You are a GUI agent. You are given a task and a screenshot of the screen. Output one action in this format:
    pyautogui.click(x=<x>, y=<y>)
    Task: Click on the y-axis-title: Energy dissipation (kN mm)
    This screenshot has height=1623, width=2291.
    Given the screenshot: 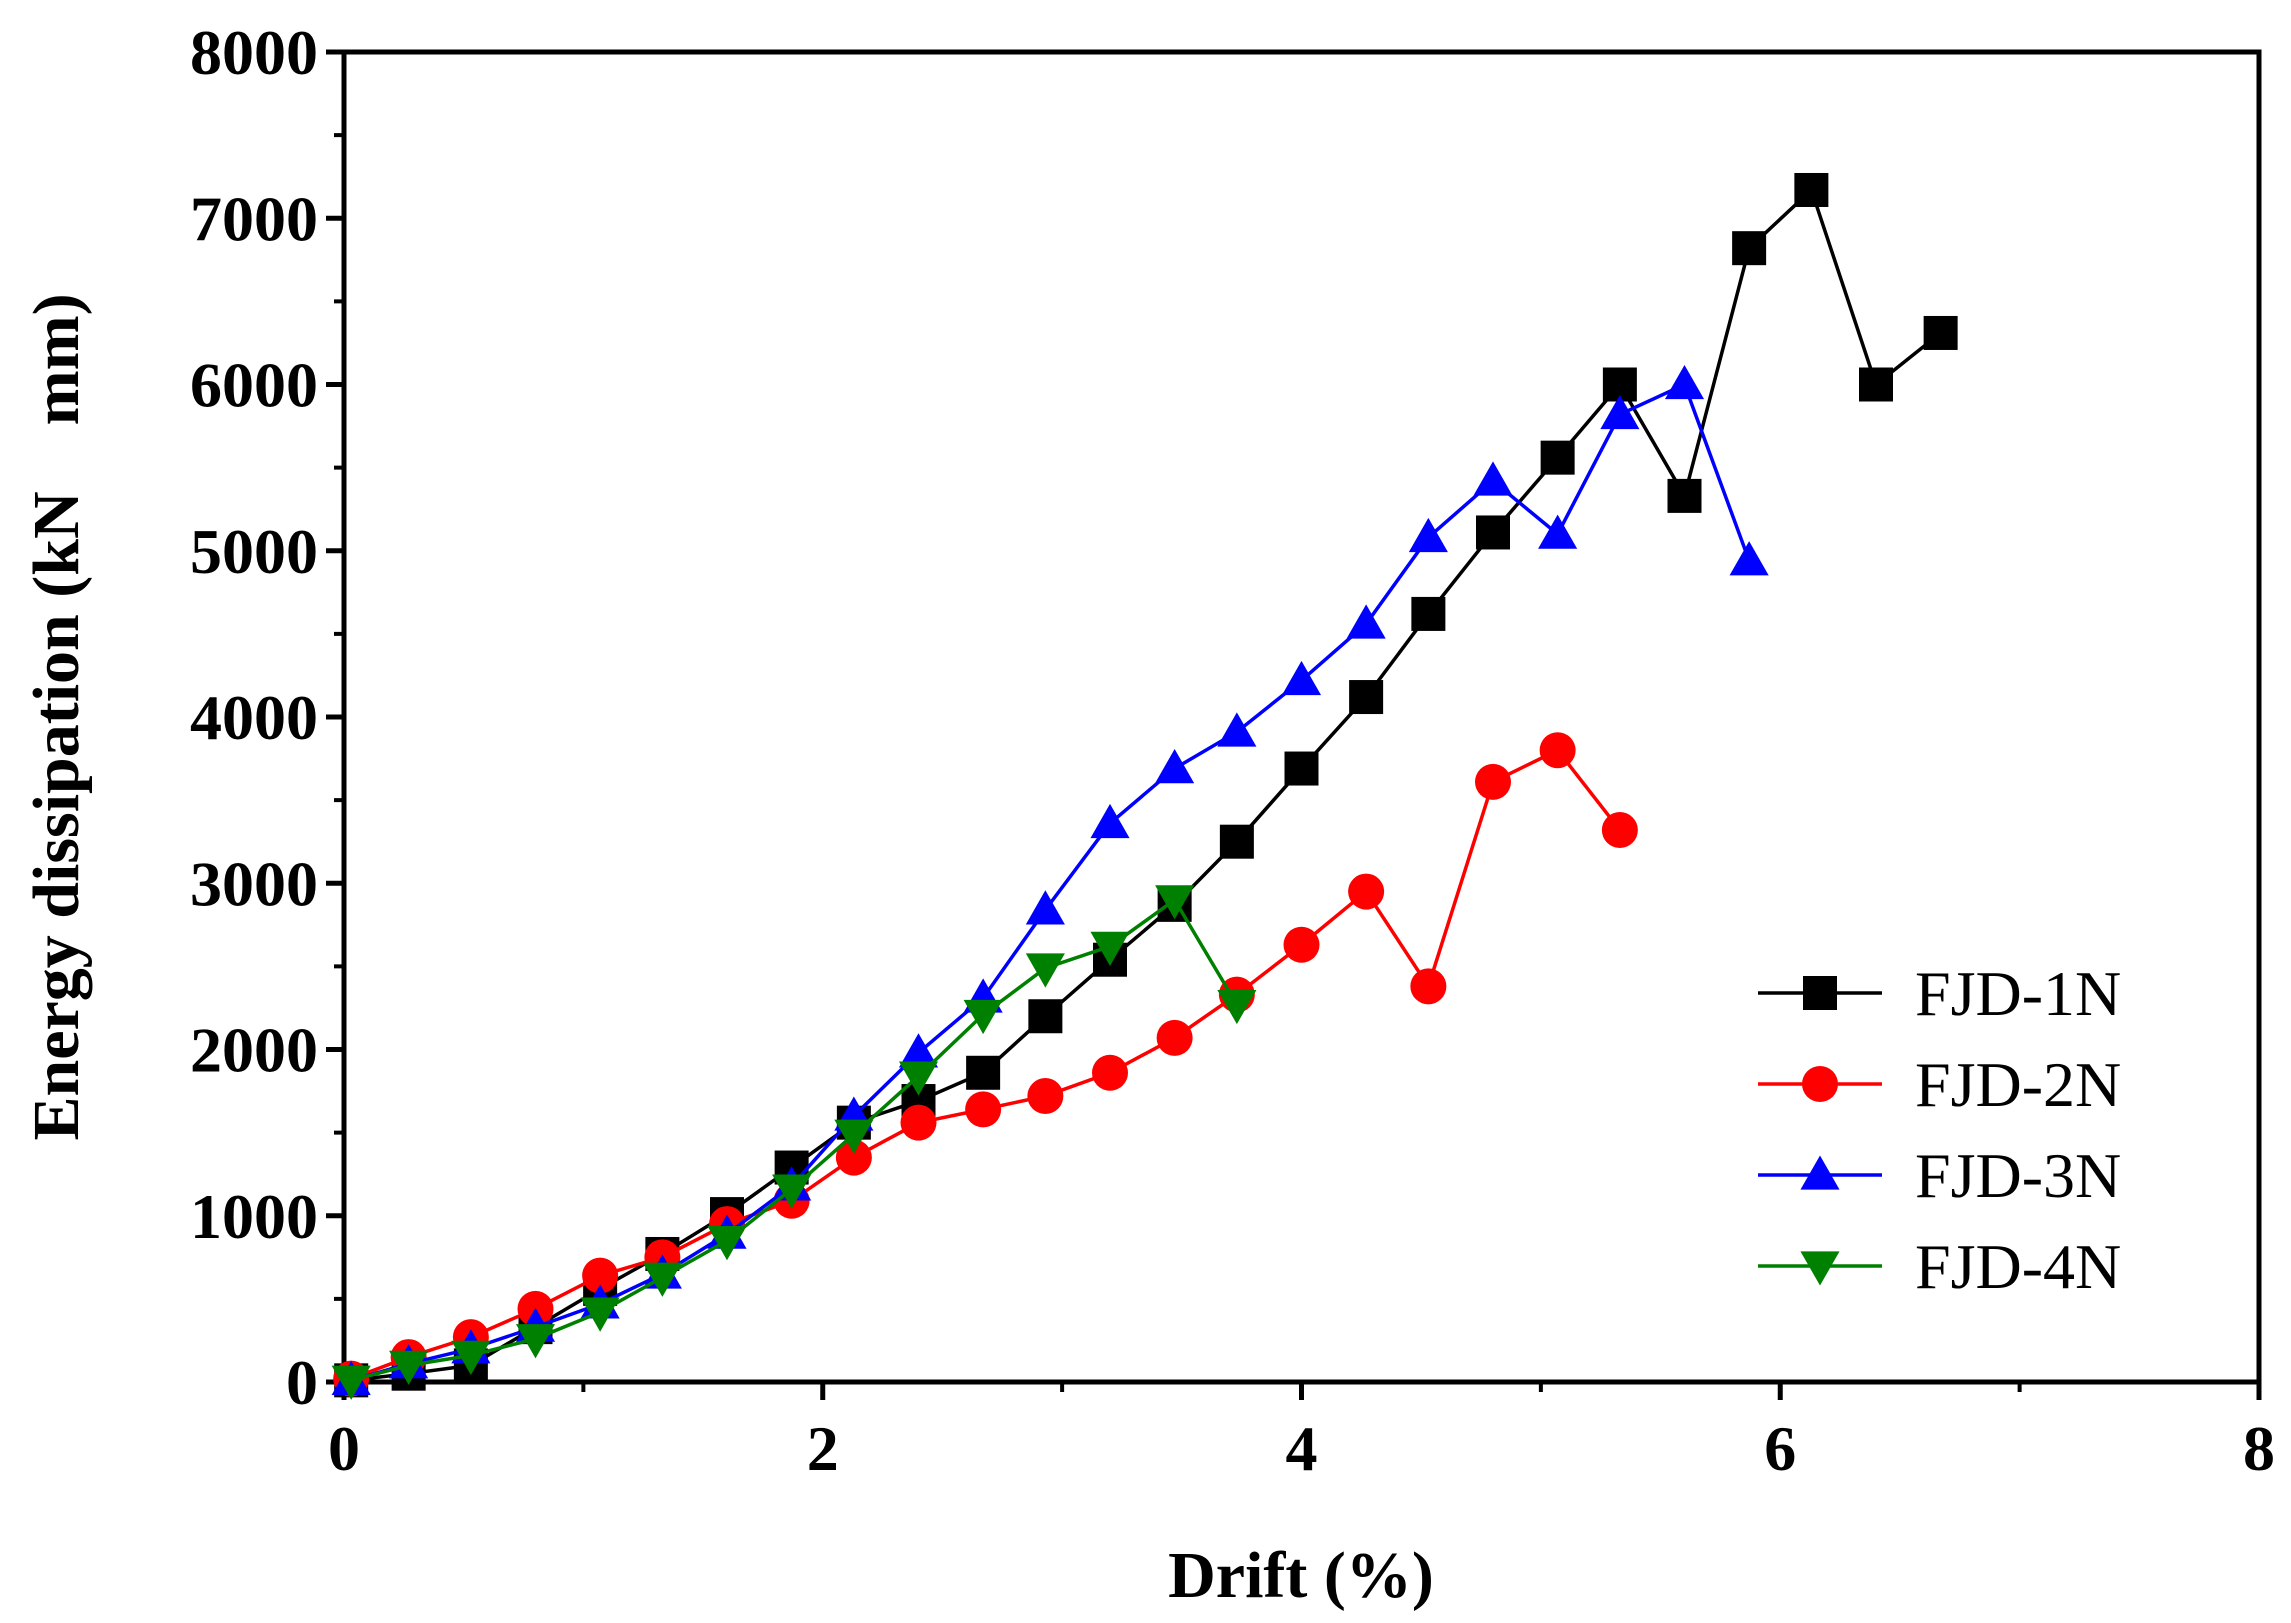 What is the action you would take?
    pyautogui.click(x=56, y=716)
    